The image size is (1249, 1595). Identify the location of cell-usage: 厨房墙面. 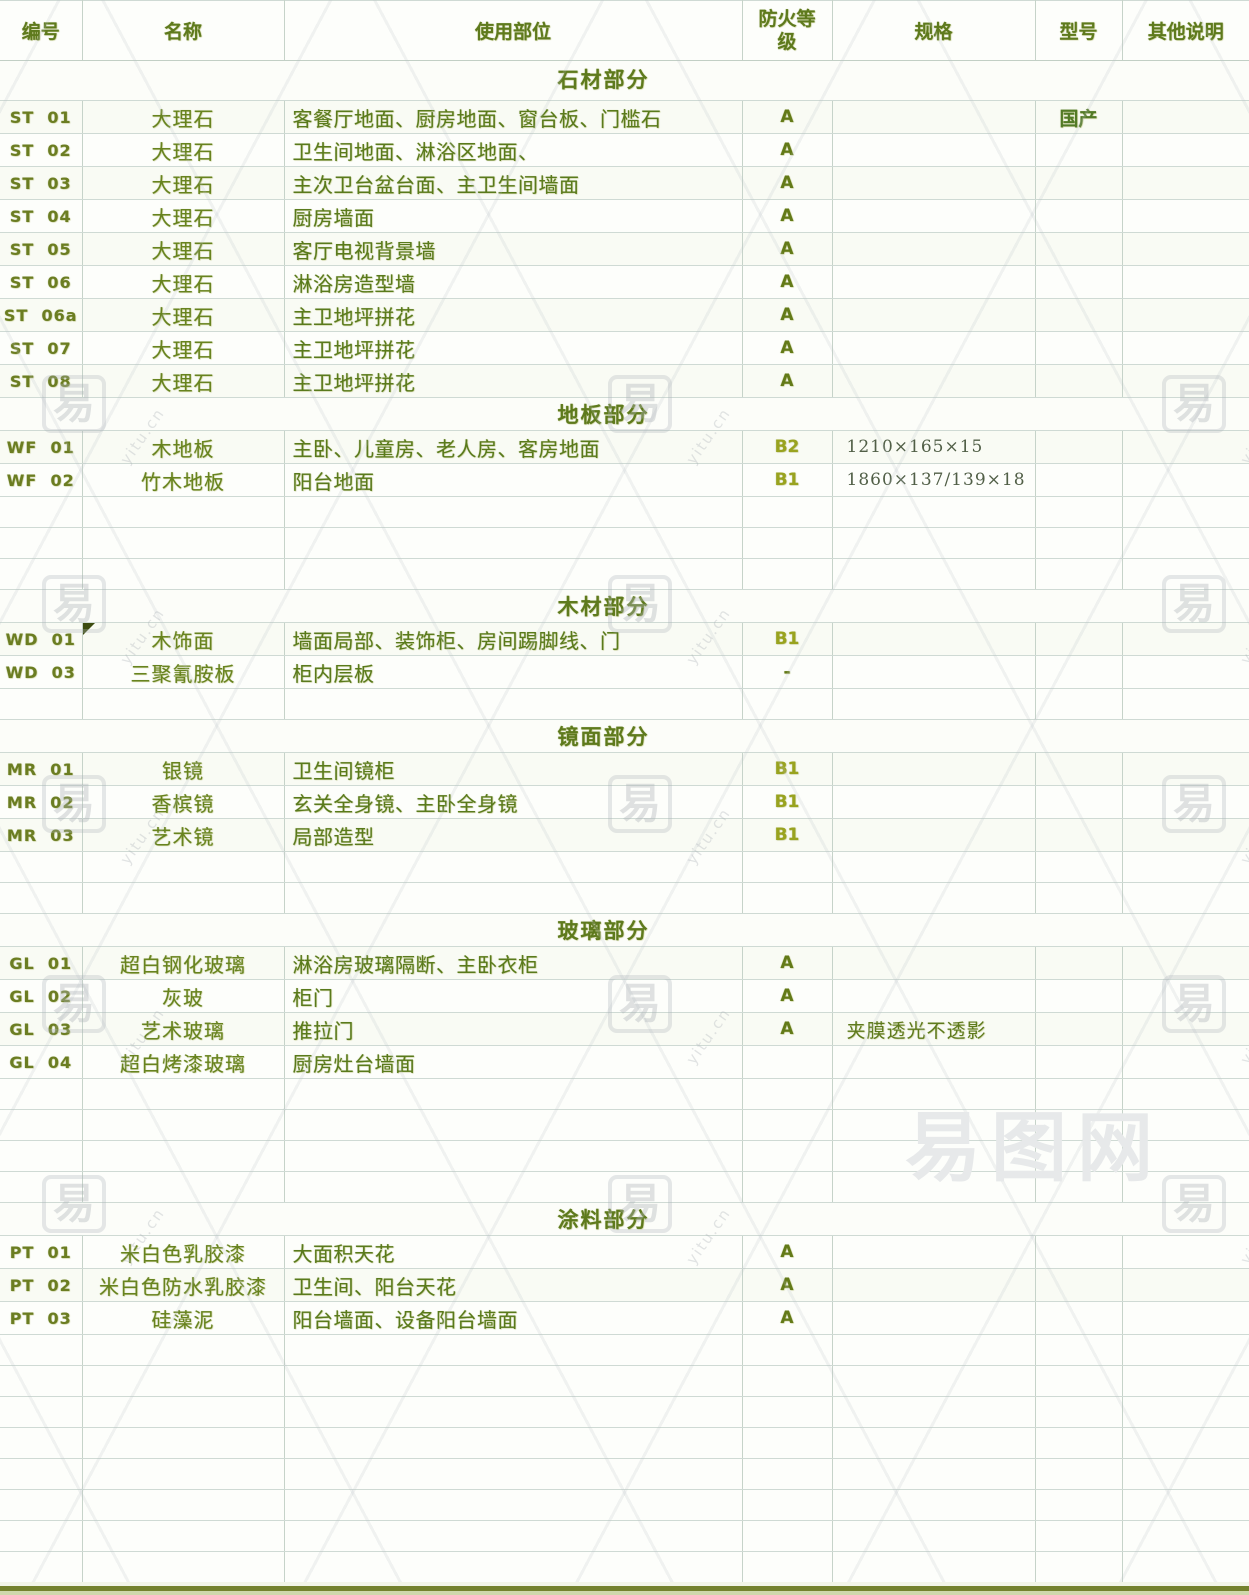
(513, 216).